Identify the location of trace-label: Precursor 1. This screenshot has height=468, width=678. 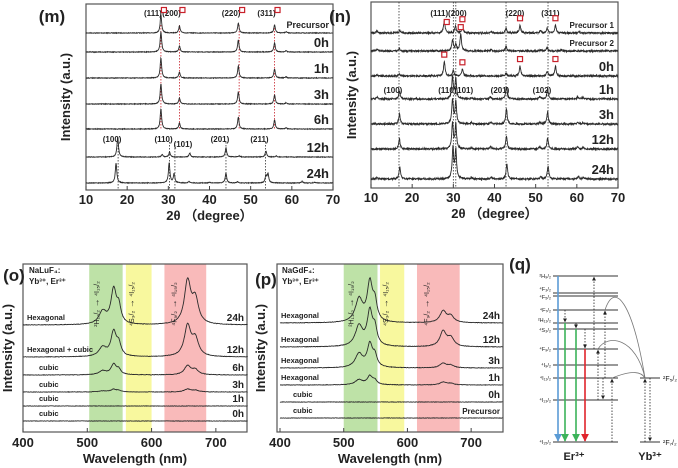
(592, 25).